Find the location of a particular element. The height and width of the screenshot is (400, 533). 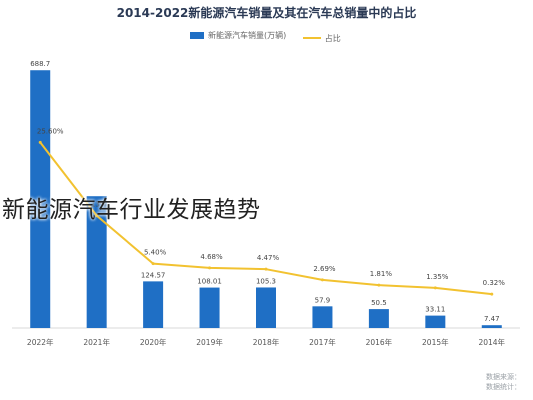

legend-bar-swatch is located at coordinates (197, 35).